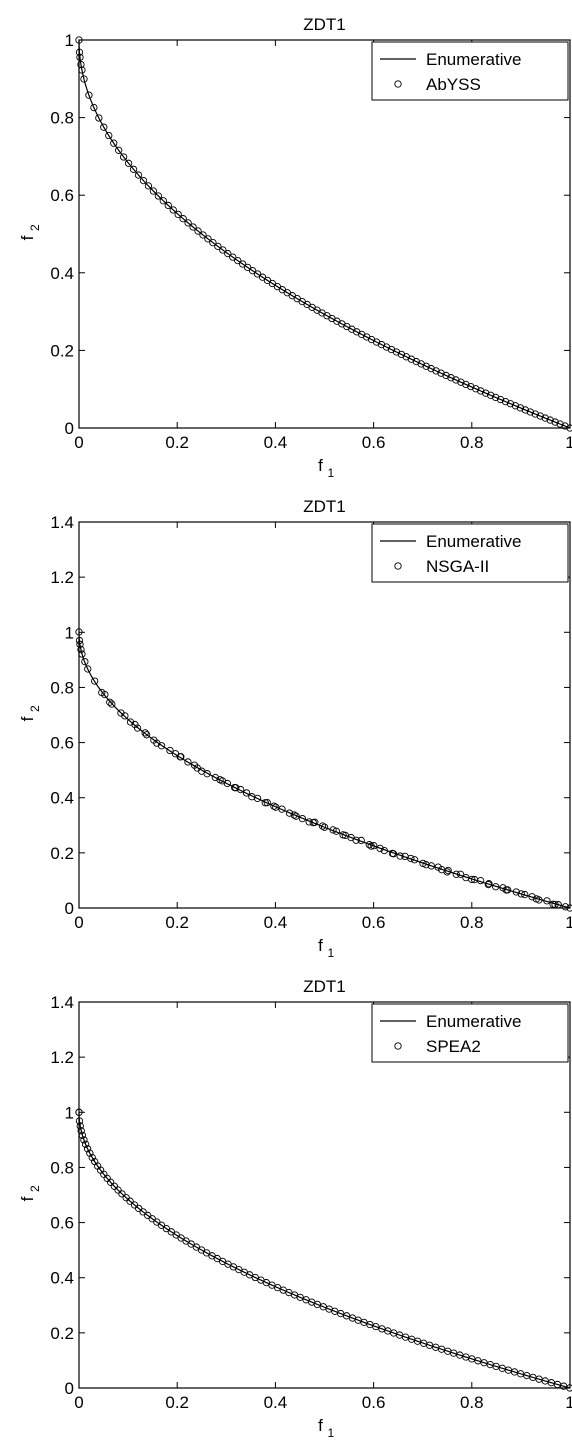  Describe the element at coordinates (320, 1425) in the screenshot. I see `x-axis-label: f` at that location.